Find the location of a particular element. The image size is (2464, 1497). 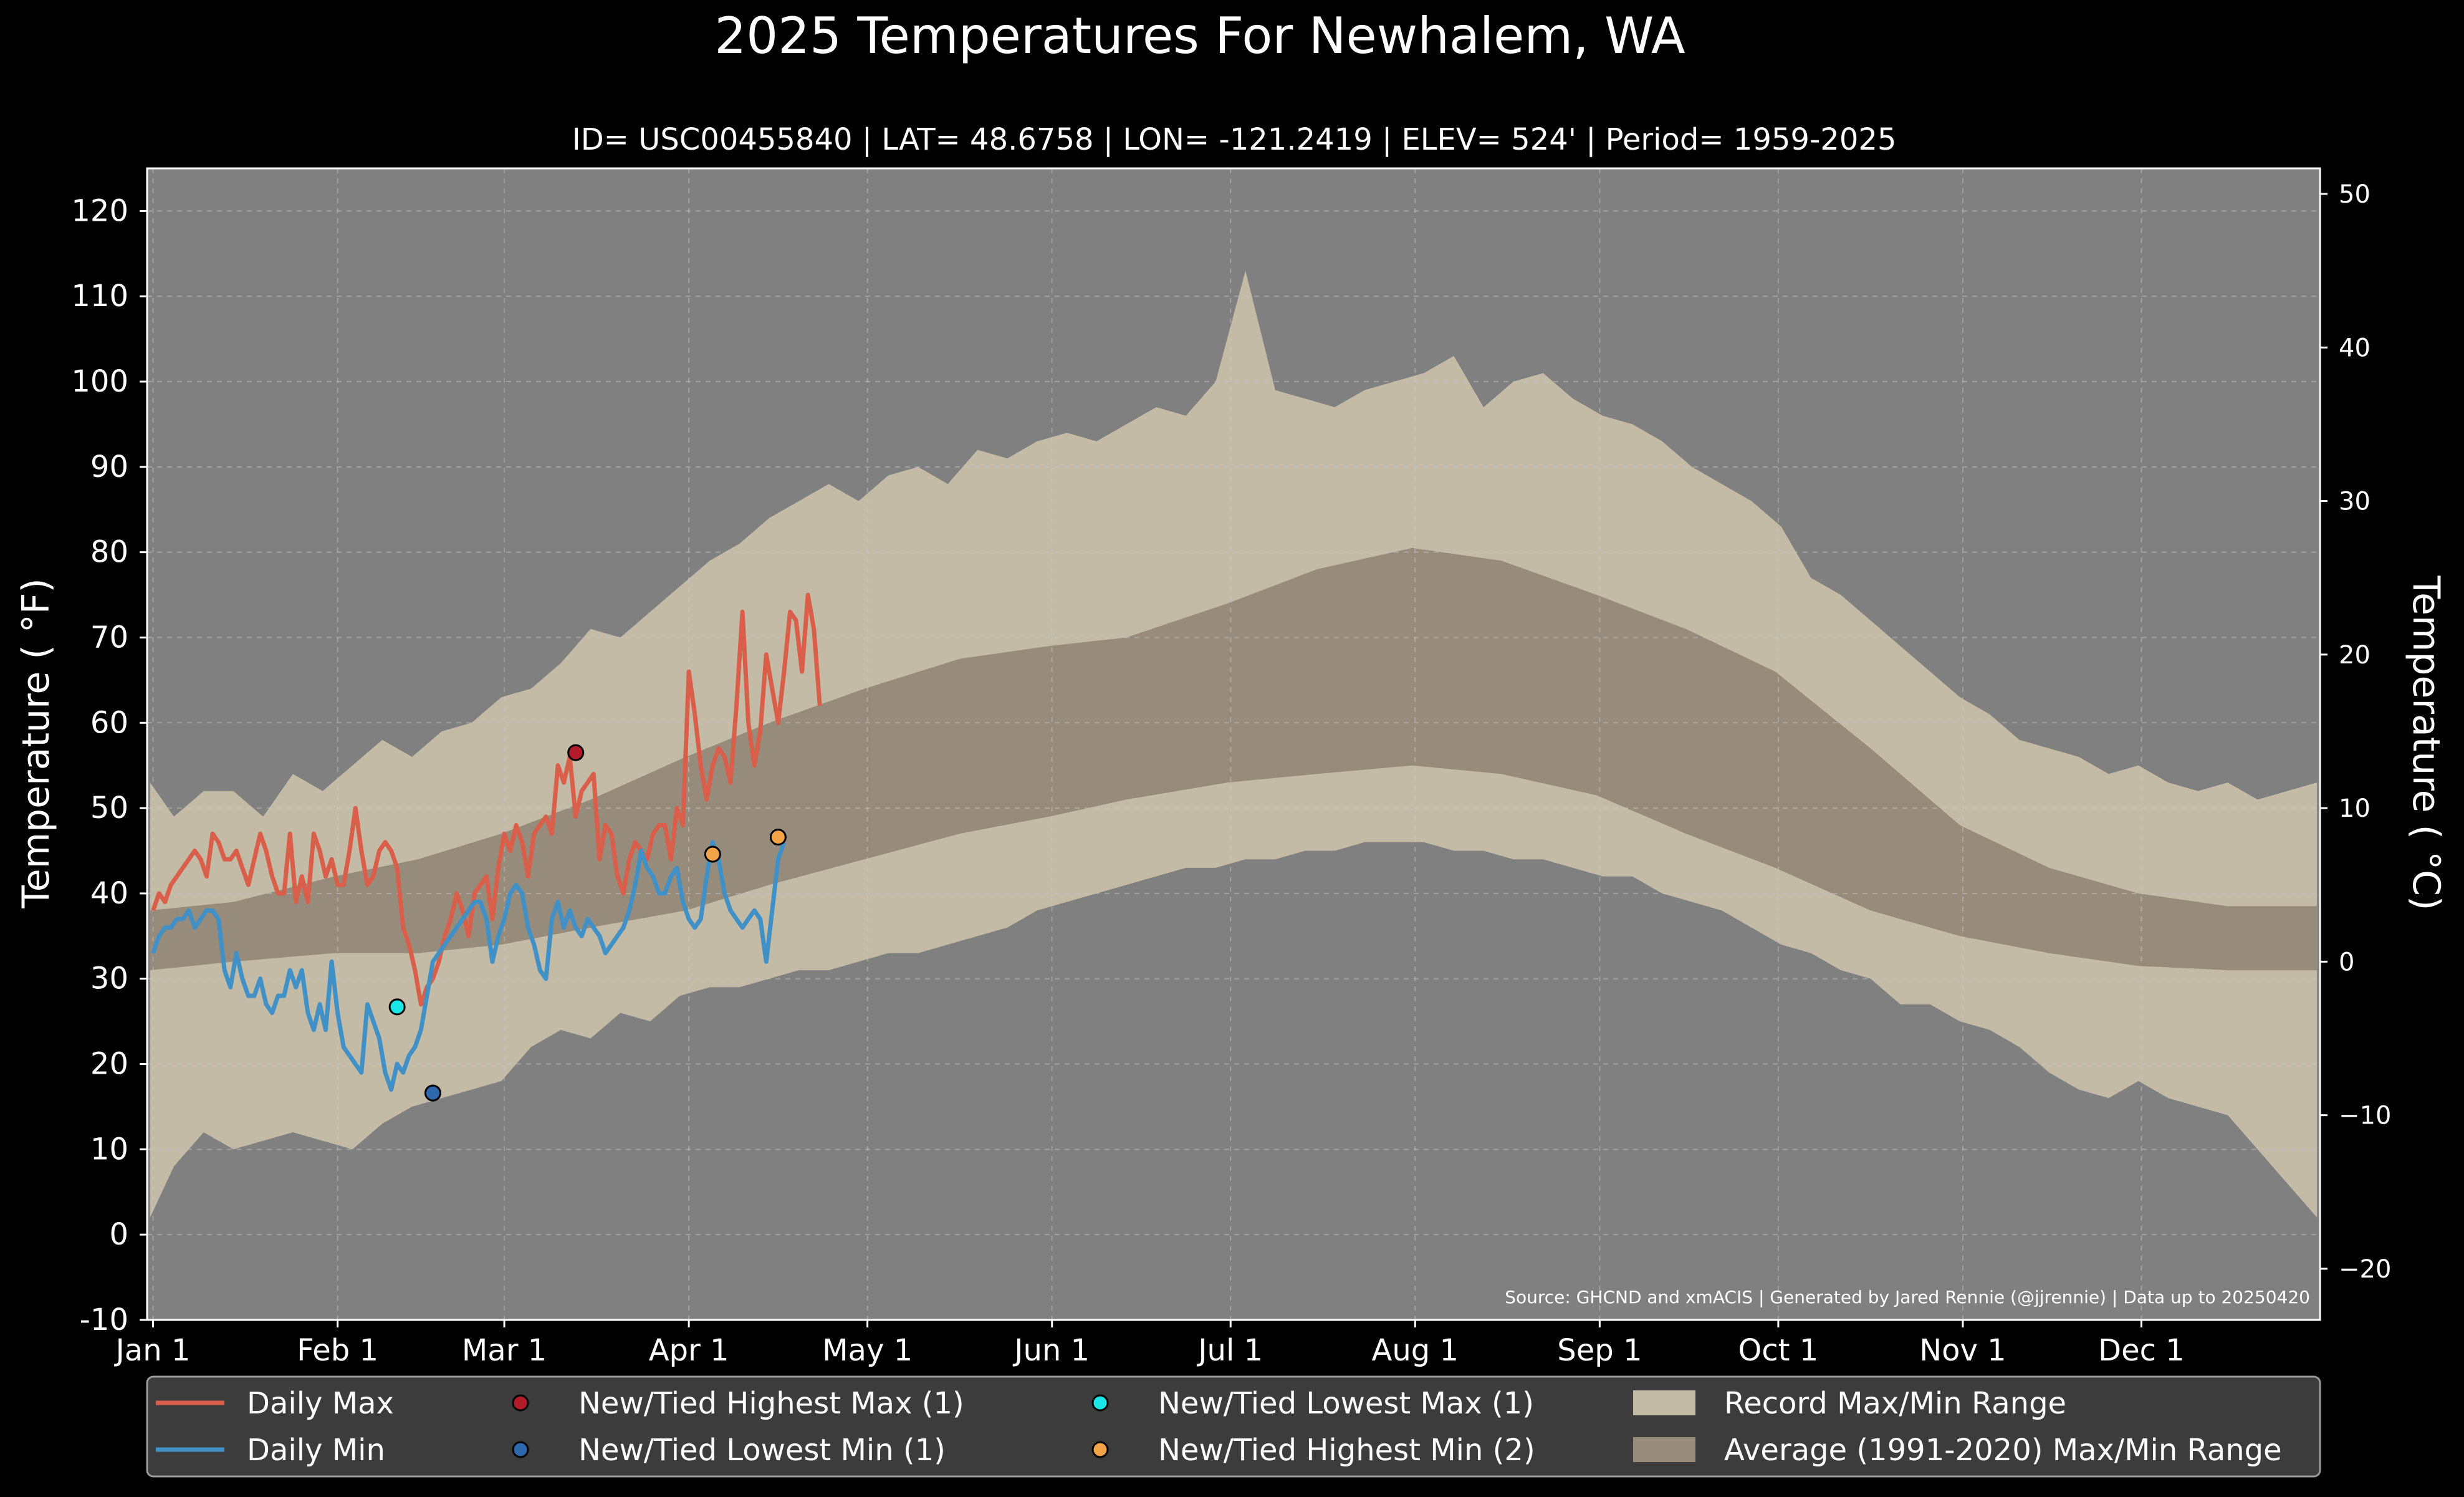

y2-tick-label: 20 is located at coordinates (2355, 655).